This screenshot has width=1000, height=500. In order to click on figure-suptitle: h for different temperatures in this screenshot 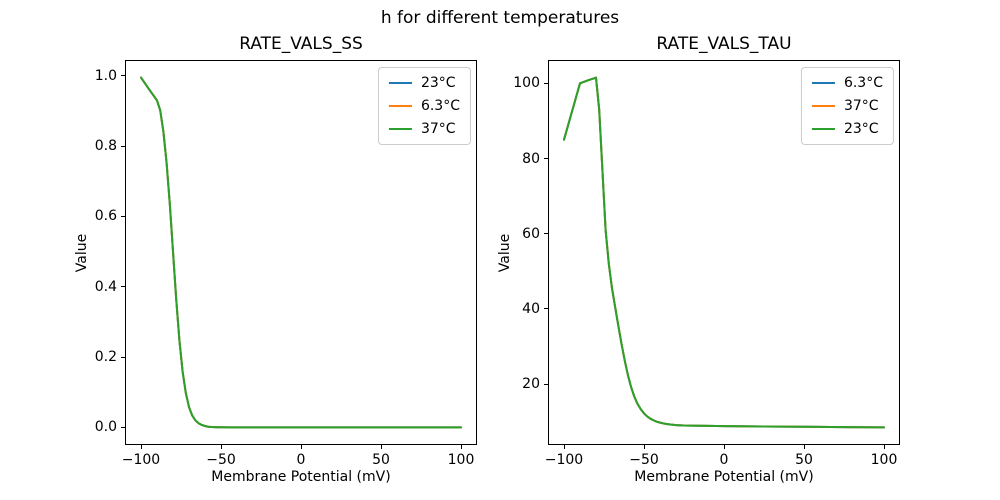, I will do `click(500, 18)`.